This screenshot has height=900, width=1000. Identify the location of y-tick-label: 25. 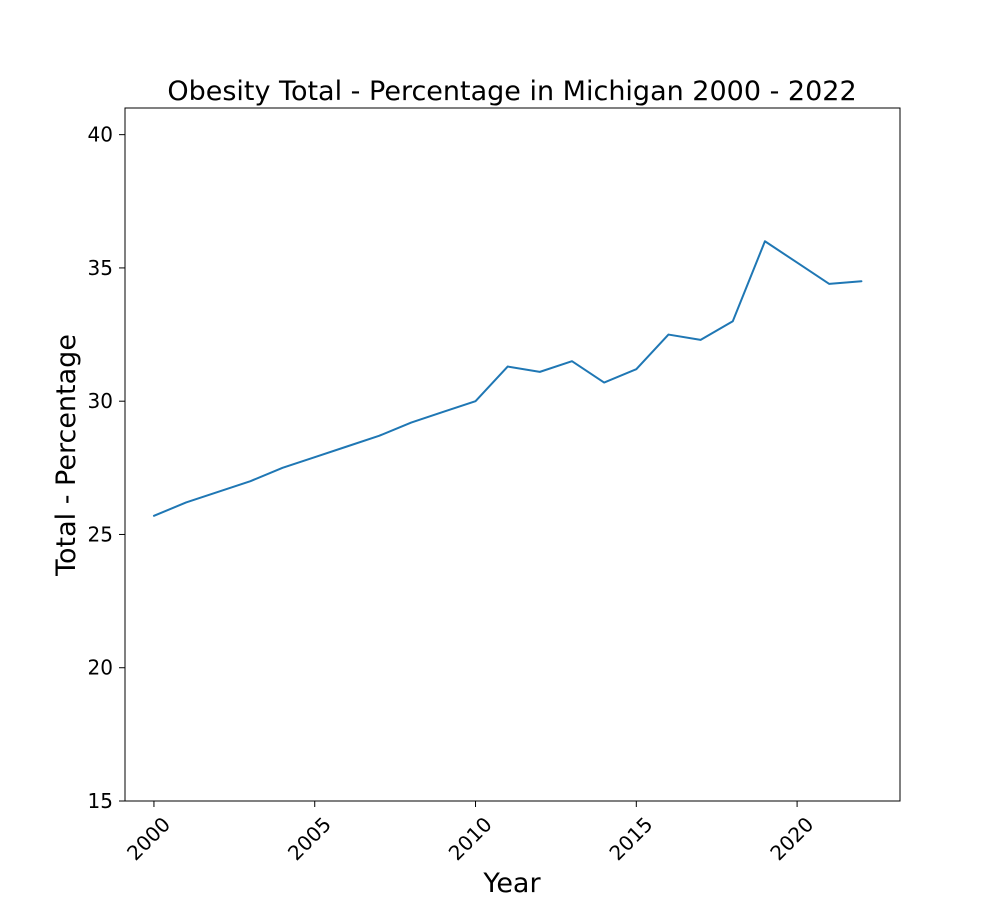
(100, 534).